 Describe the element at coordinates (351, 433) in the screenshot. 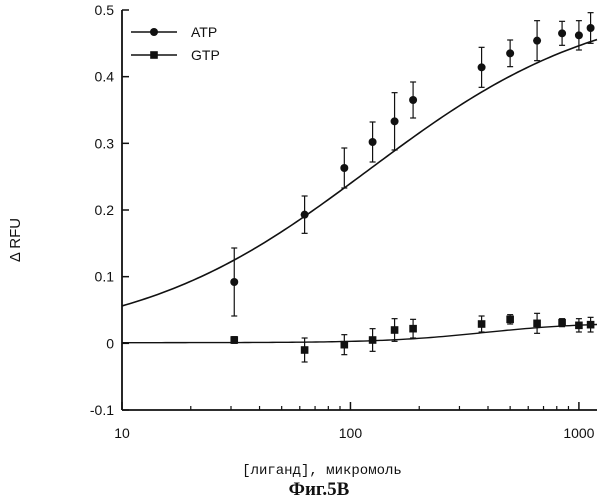

I see `x-tick-label: 100` at that location.